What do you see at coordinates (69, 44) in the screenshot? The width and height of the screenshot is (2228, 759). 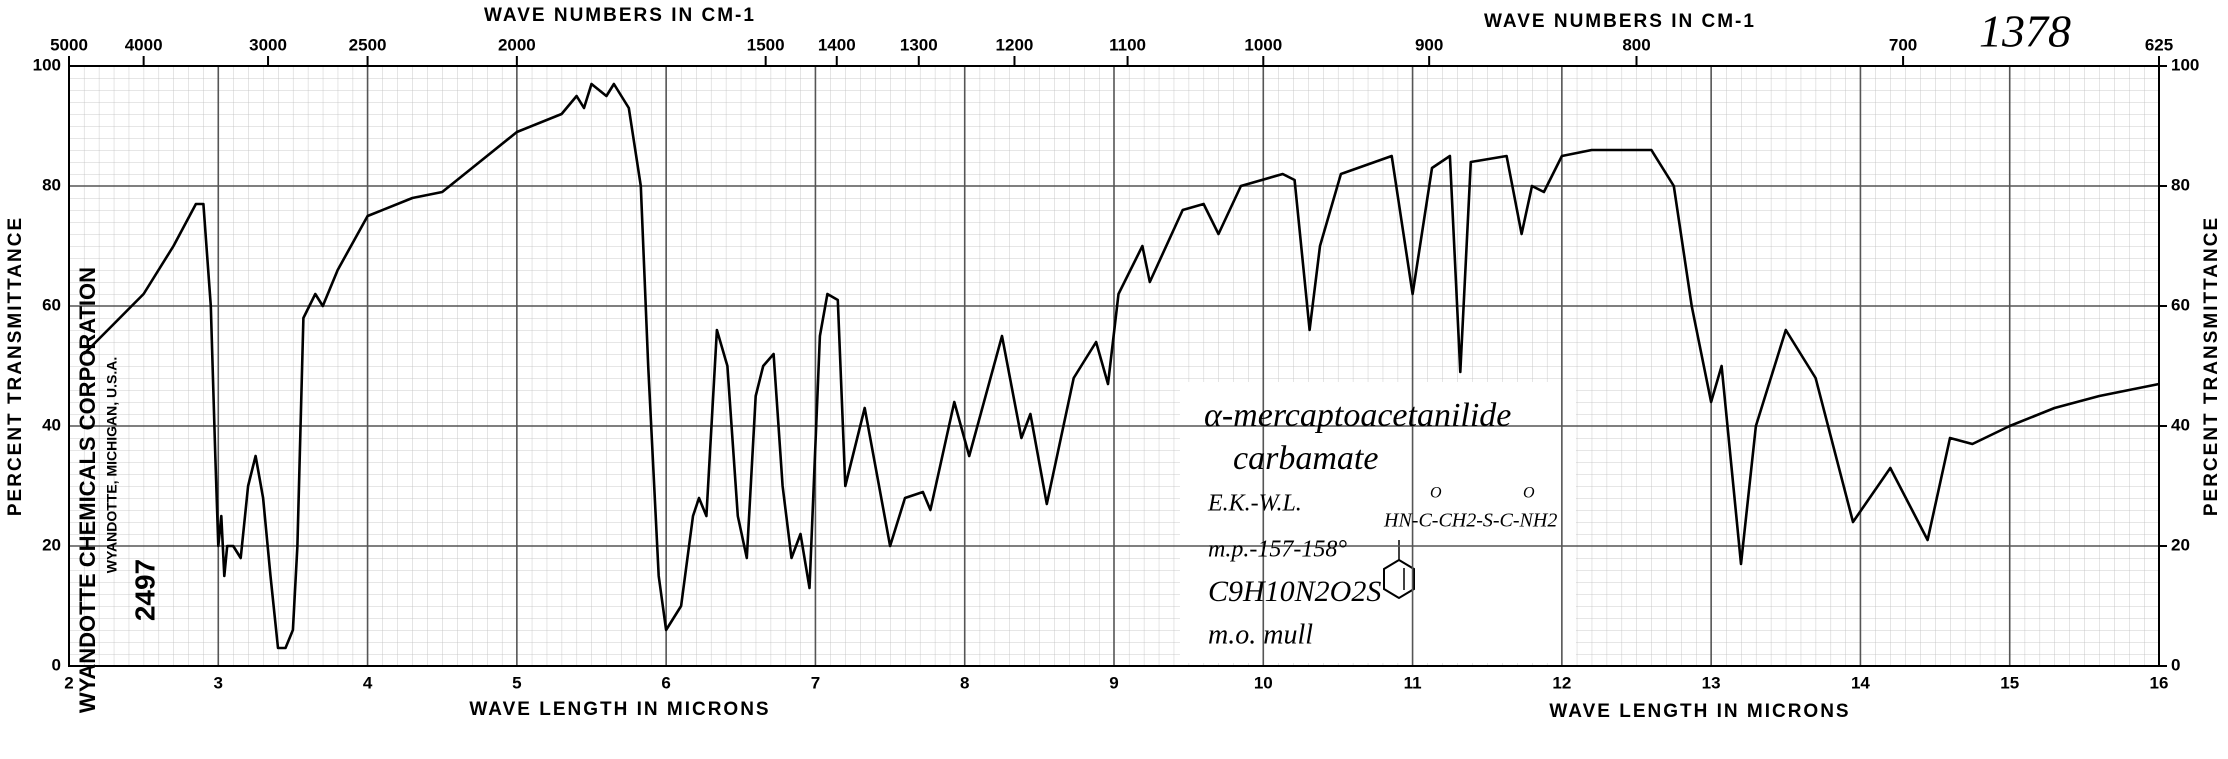 I see `x2-tick-label: 5000` at bounding box center [69, 44].